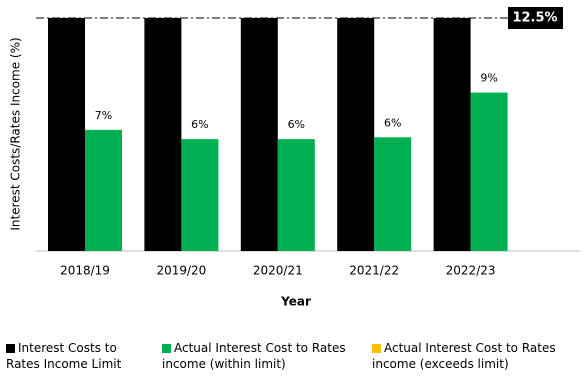  What do you see at coordinates (16, 133) in the screenshot?
I see `y-axis-title: Interest Costs/Rates Income (%)` at bounding box center [16, 133].